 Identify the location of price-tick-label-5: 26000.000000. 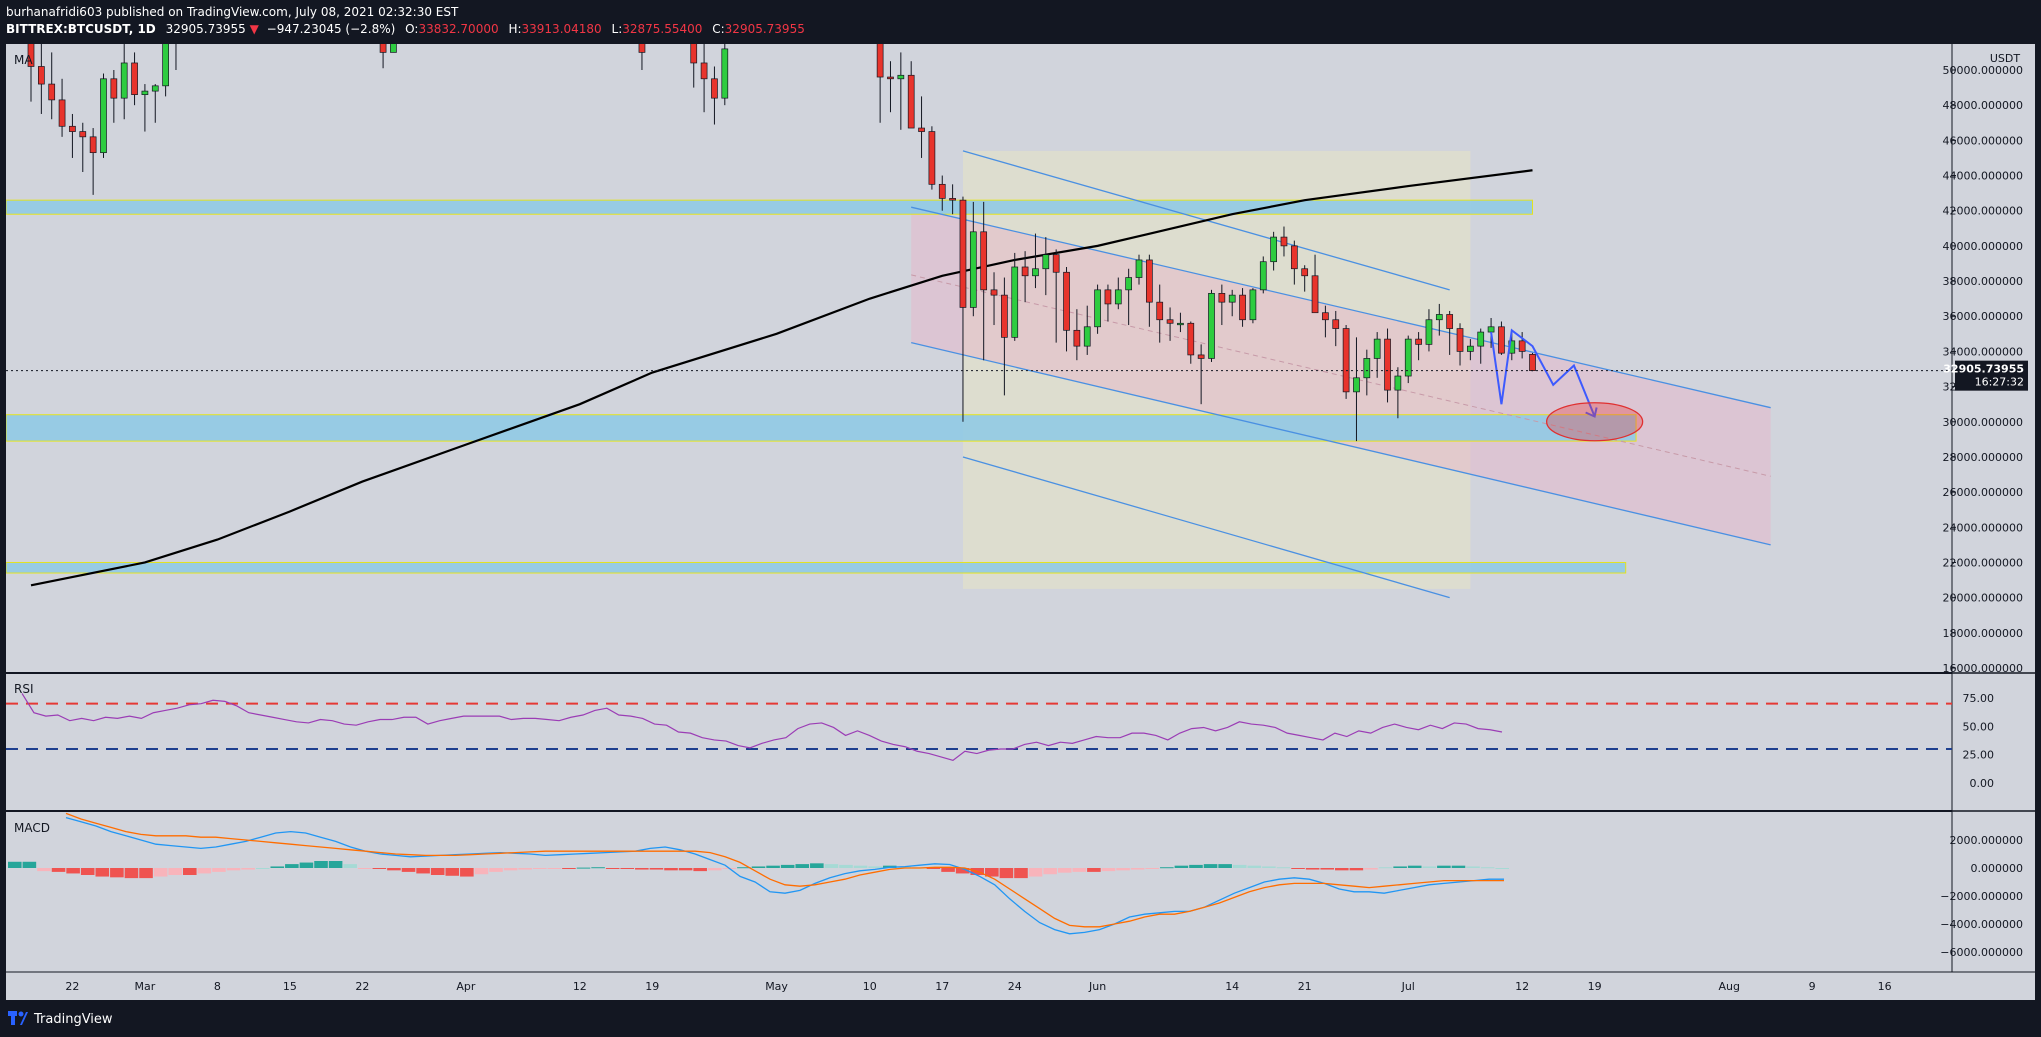
(1983, 492).